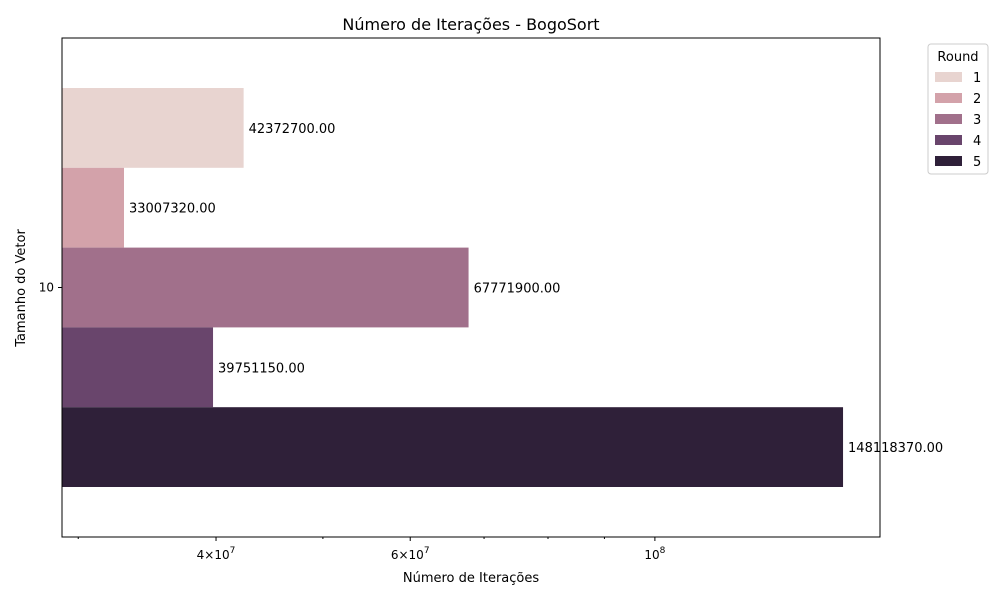 The height and width of the screenshot is (600, 1000). What do you see at coordinates (977, 141) in the screenshot?
I see `legend-item-label: 4` at bounding box center [977, 141].